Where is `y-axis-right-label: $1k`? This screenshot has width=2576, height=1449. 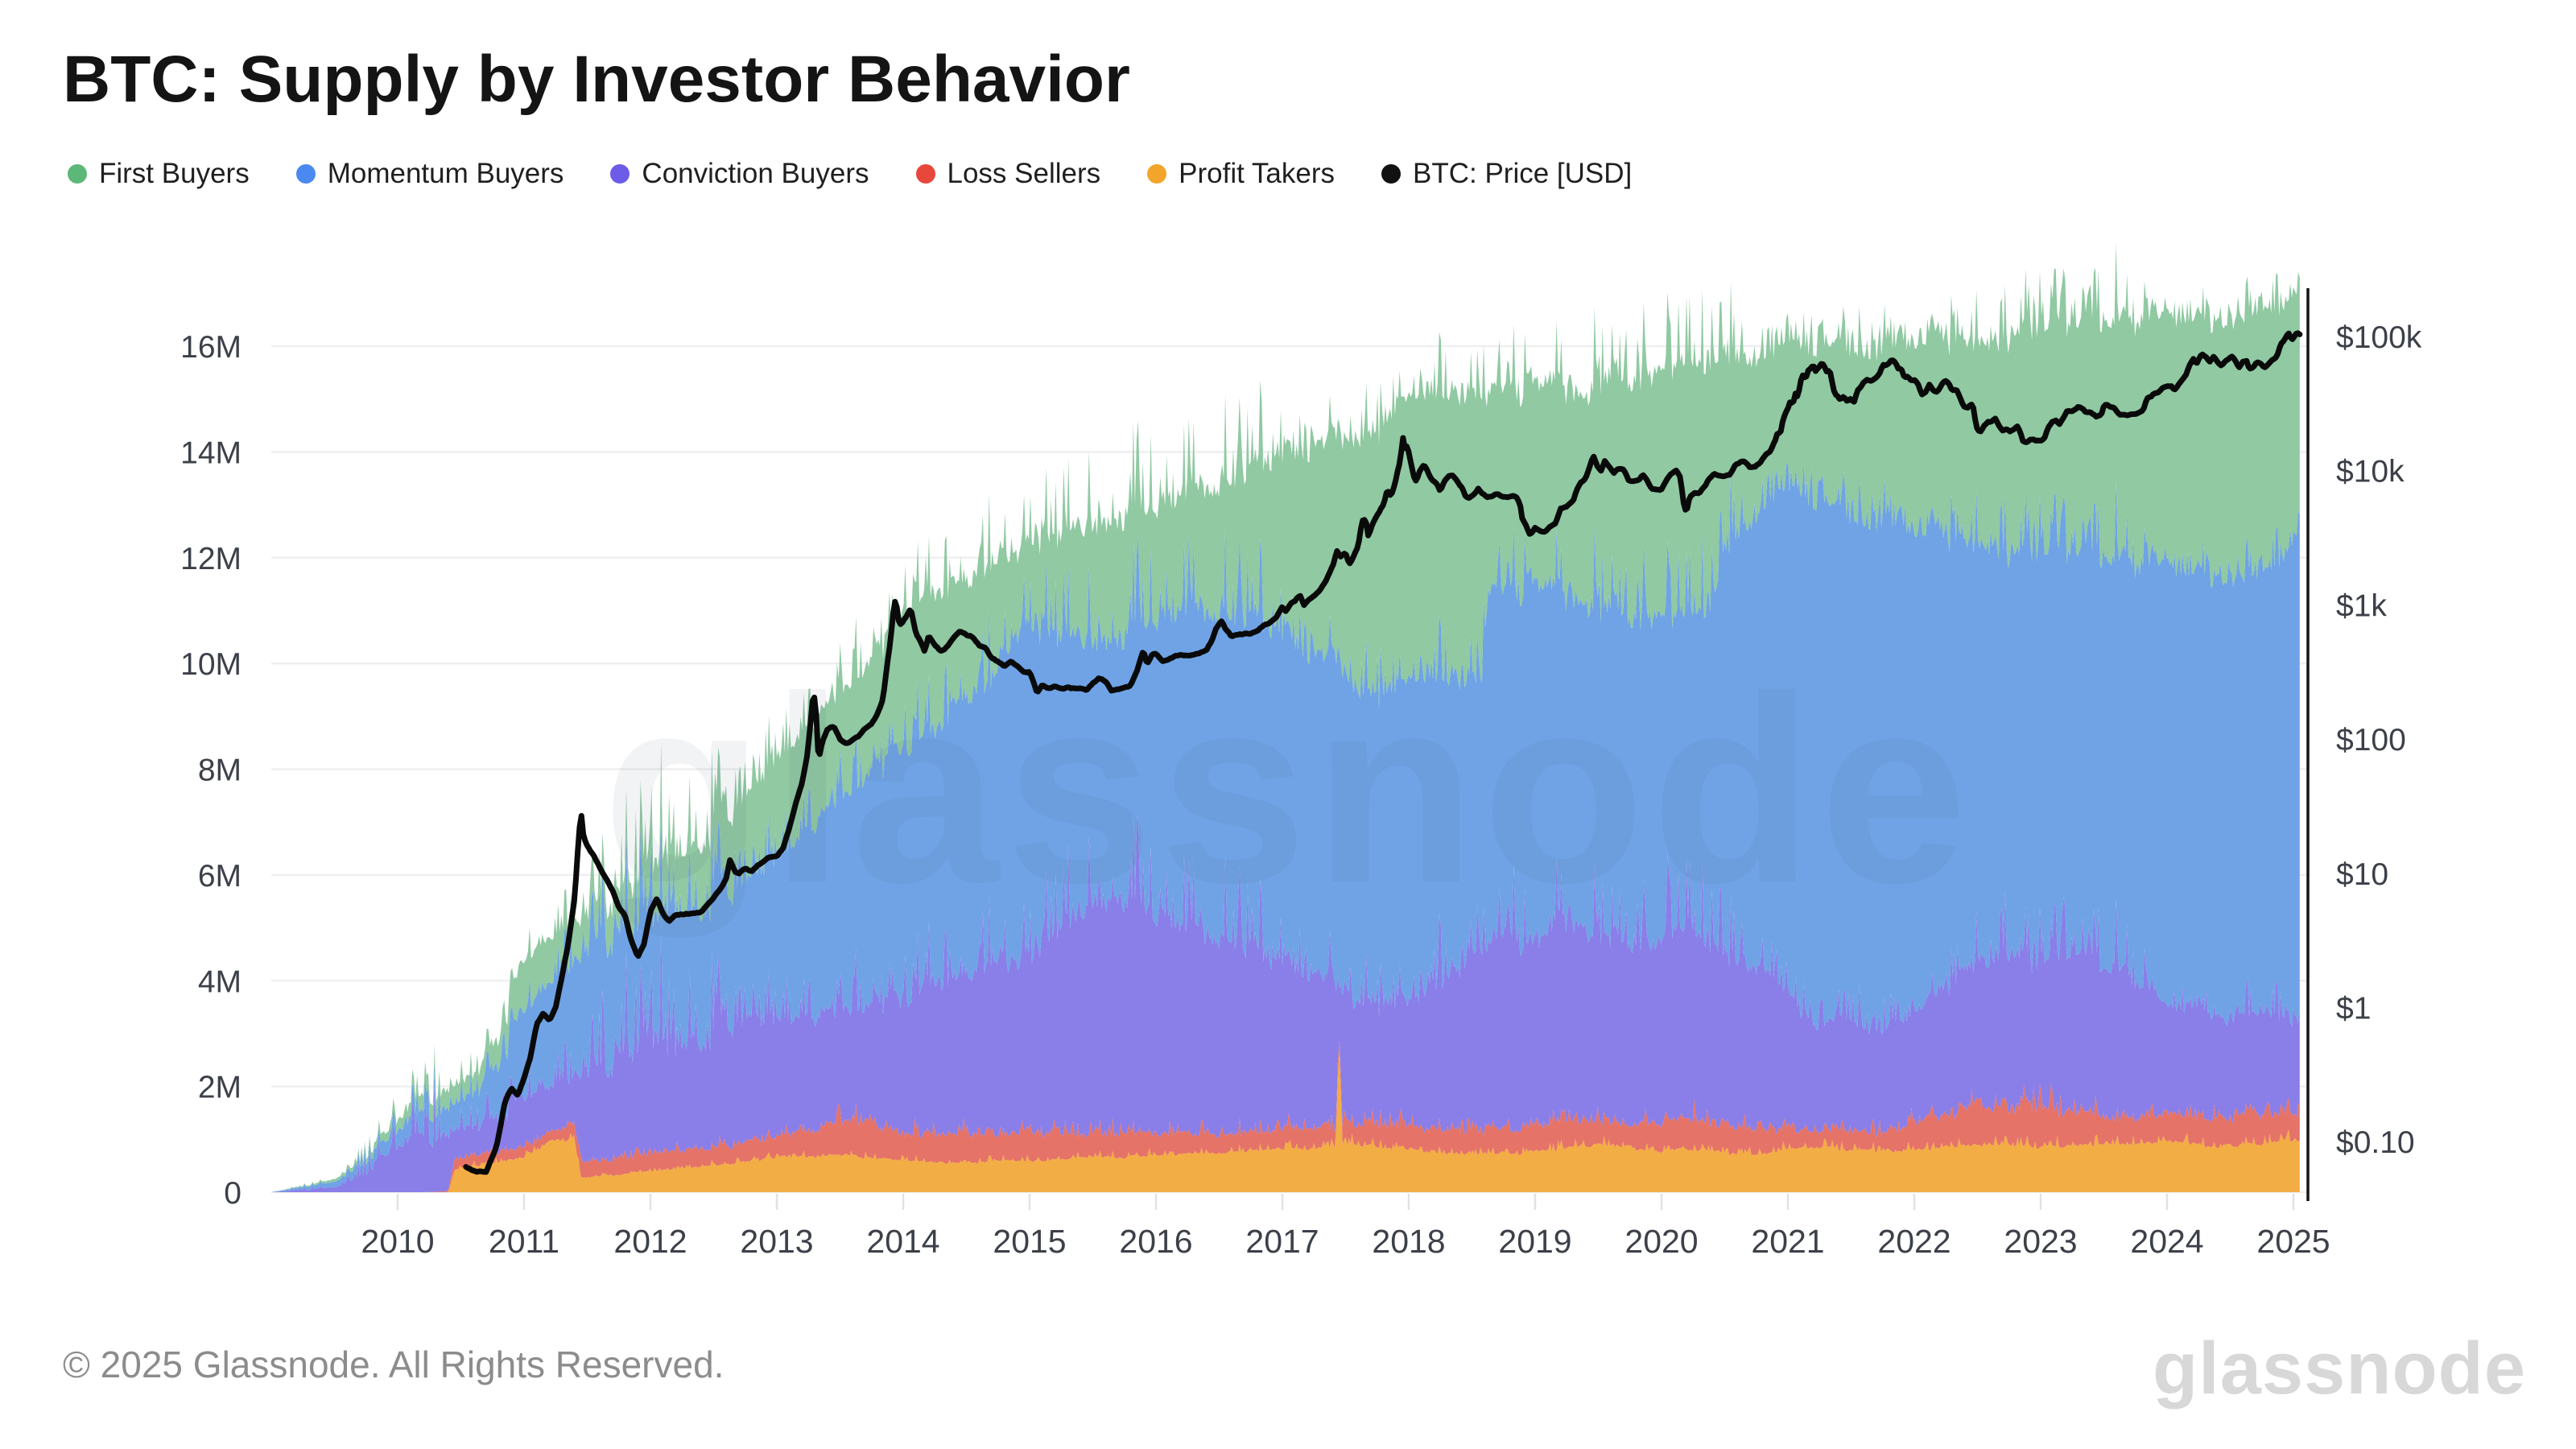
y-axis-right-label: $1k is located at coordinates (2361, 605).